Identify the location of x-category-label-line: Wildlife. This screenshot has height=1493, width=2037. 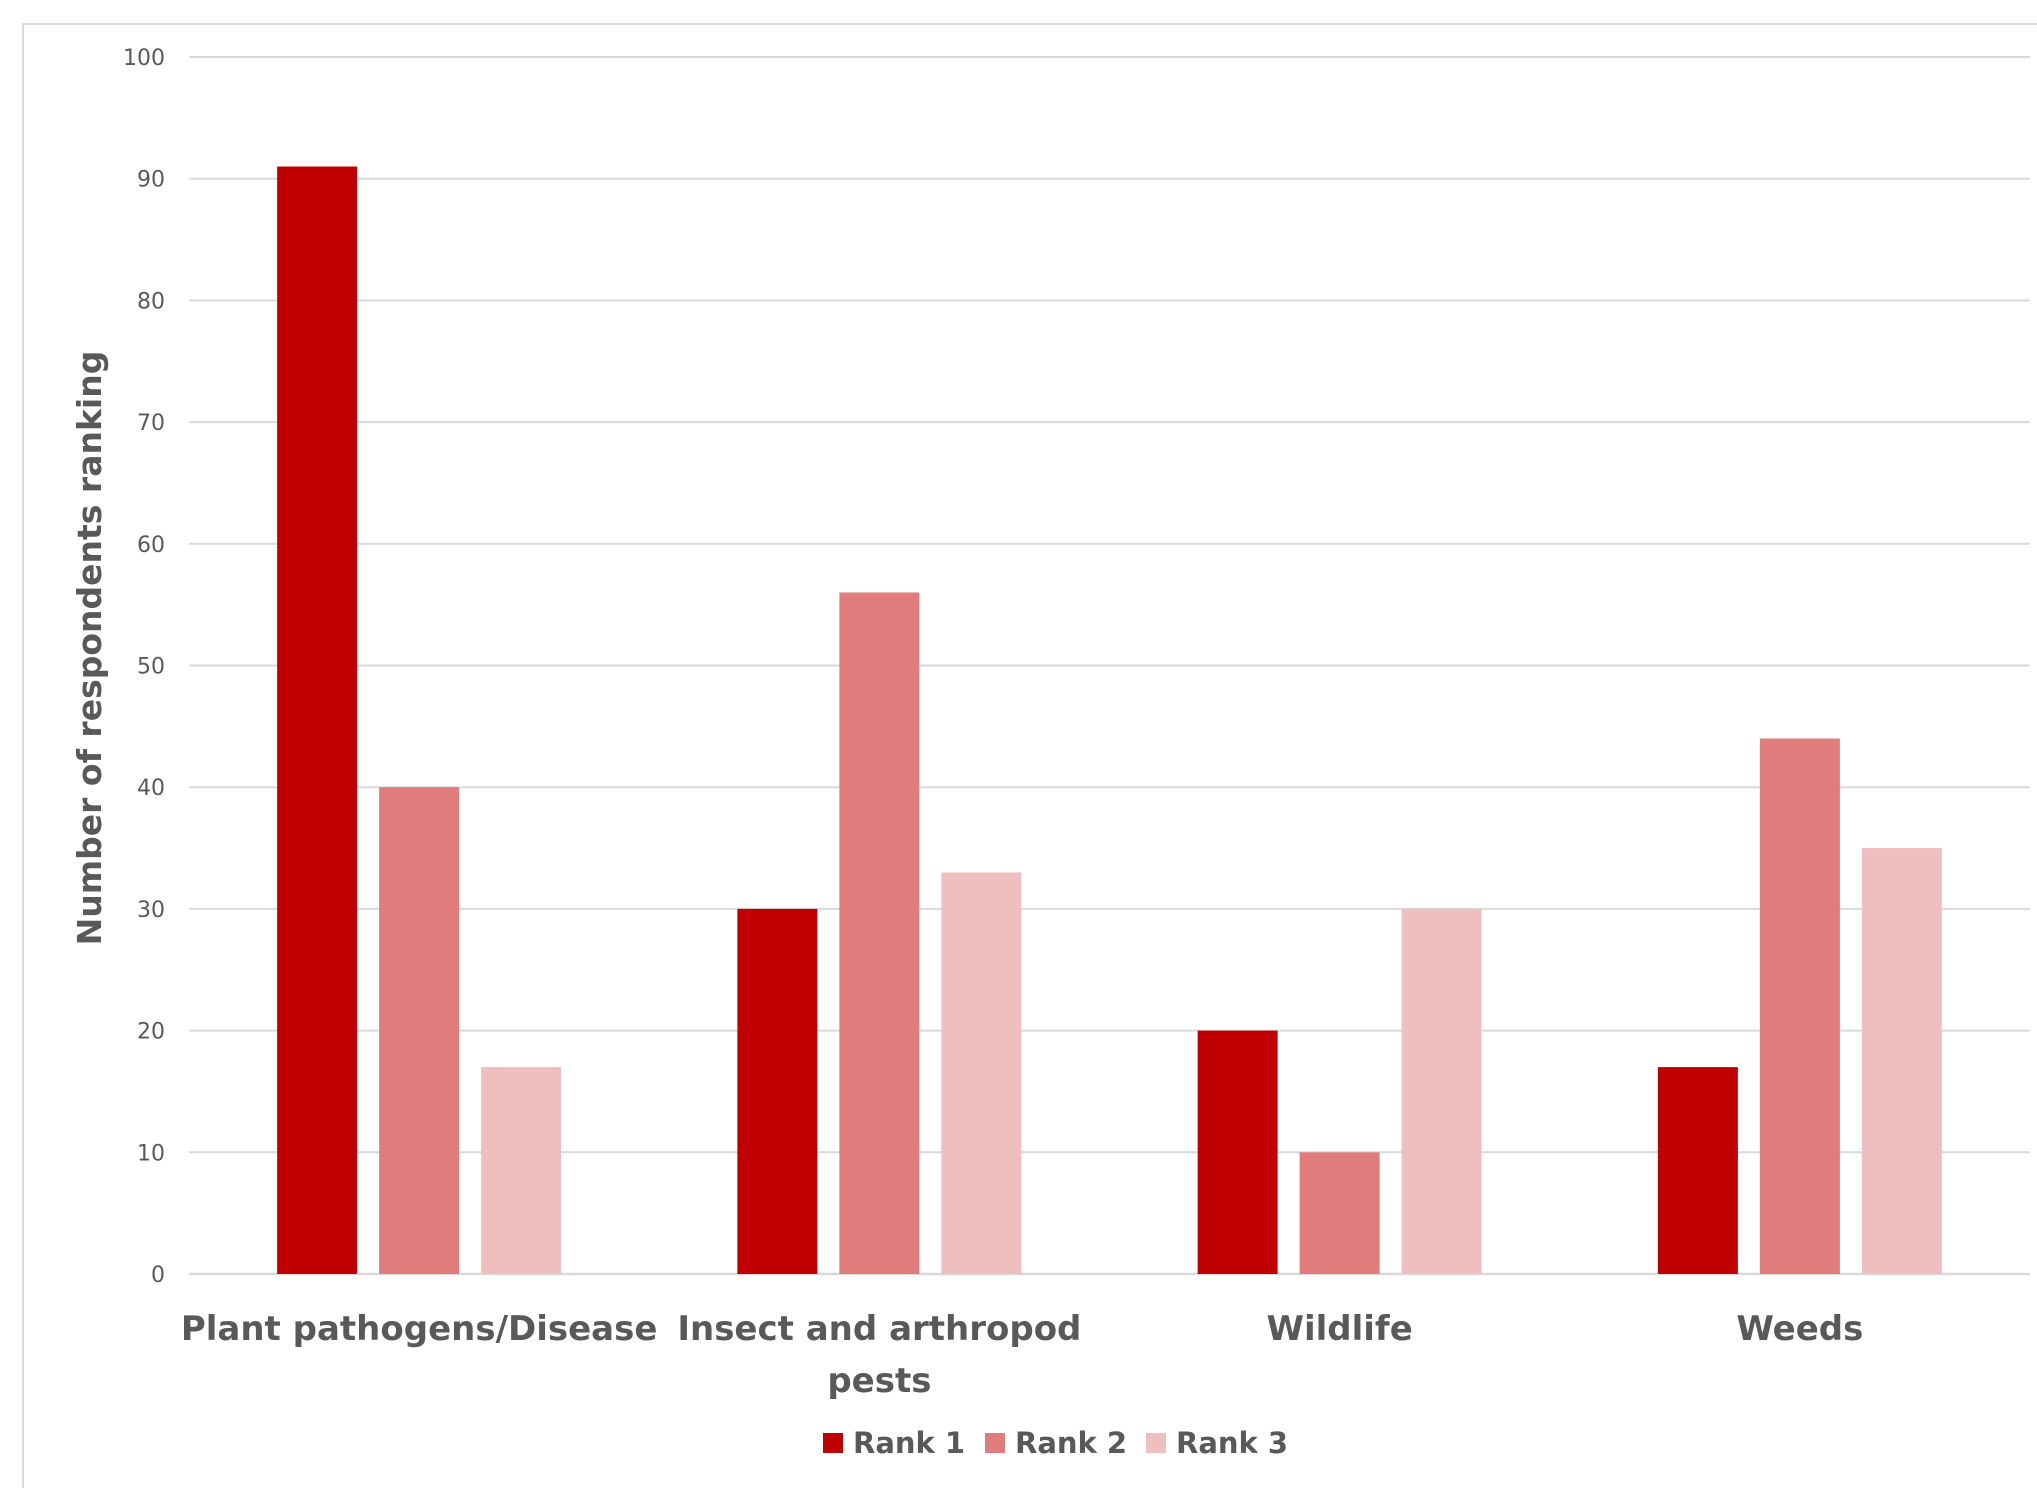
(1339, 1329).